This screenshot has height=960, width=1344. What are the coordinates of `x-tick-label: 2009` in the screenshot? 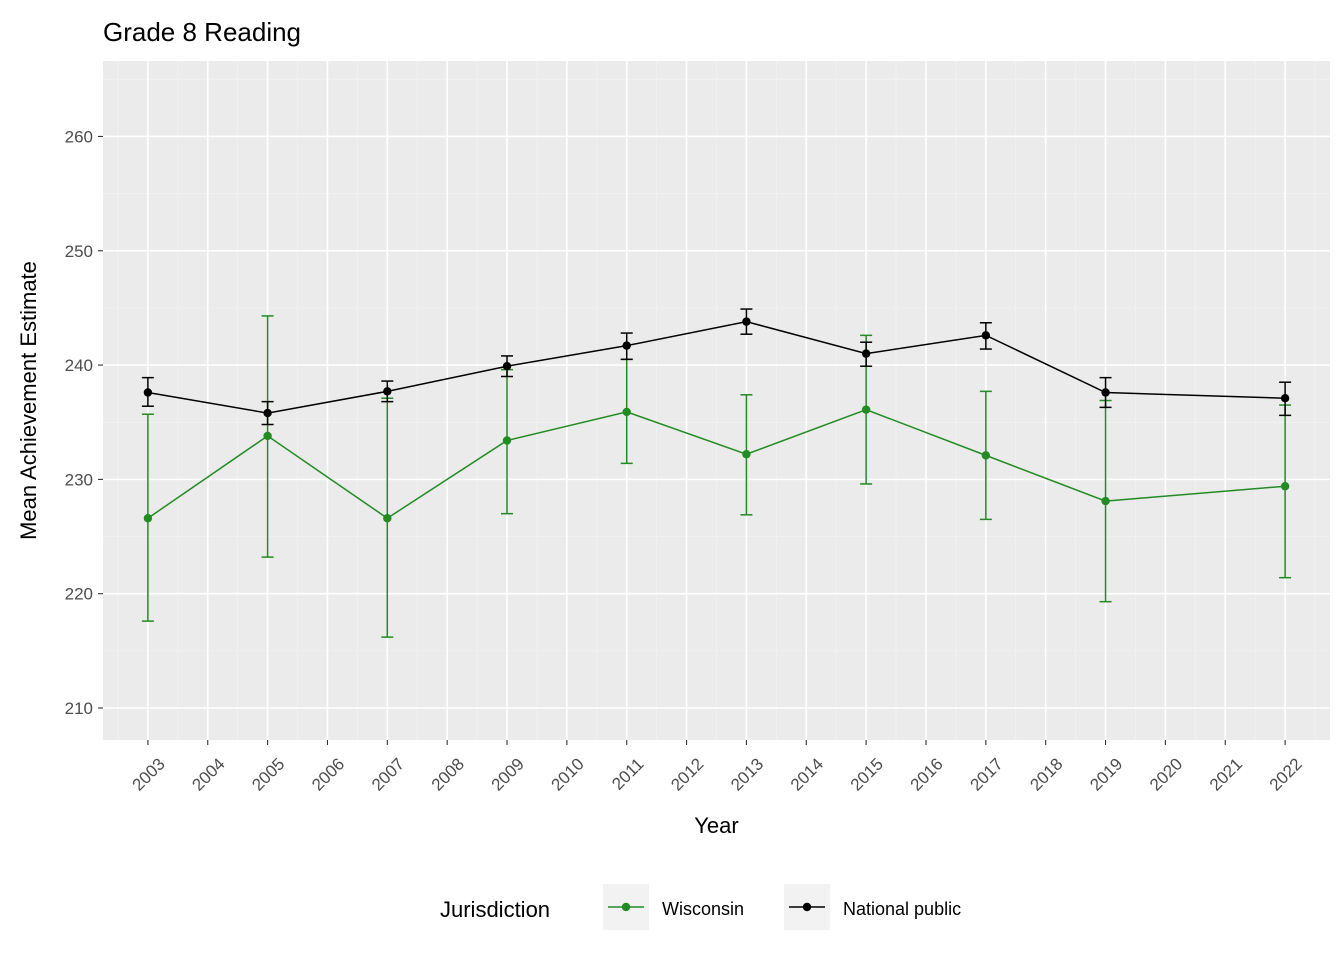 It's located at (508, 774).